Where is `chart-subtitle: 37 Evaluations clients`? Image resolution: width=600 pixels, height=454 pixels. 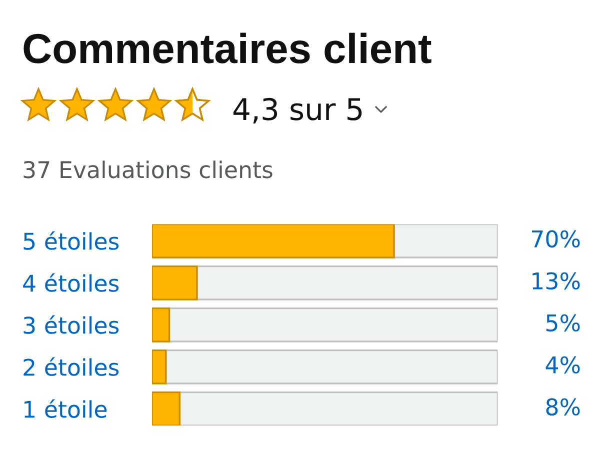 chart-subtitle: 37 Evaluations clients is located at coordinates (148, 169).